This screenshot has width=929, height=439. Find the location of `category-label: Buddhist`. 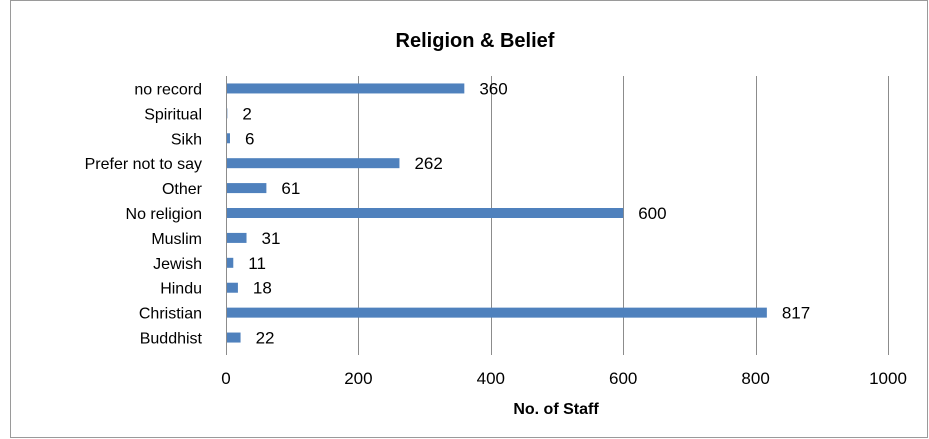

category-label: Buddhist is located at coordinates (171, 339).